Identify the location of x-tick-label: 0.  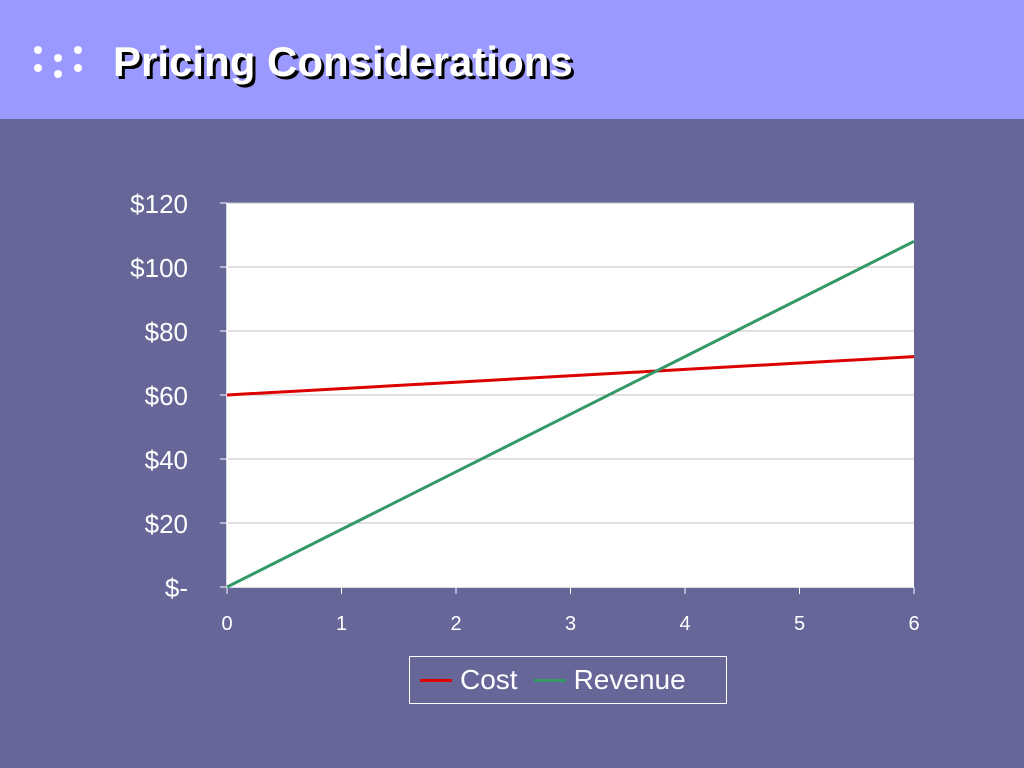
(226, 624).